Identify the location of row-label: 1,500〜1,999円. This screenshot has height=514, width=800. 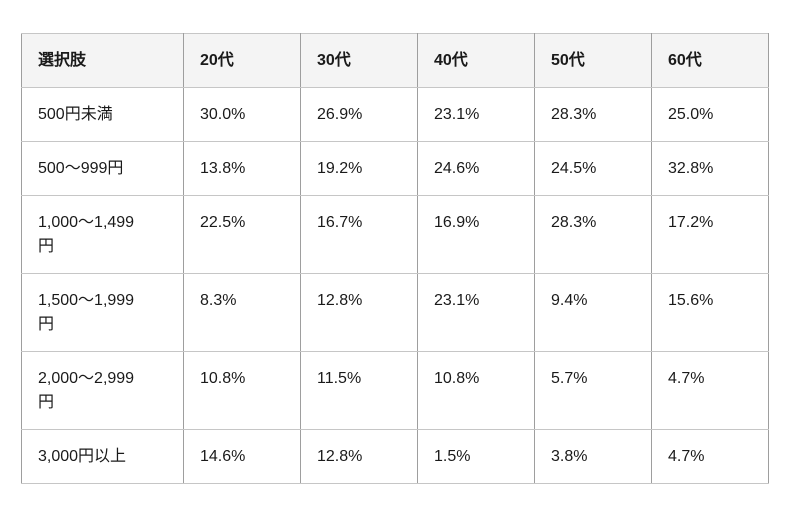
(102, 312).